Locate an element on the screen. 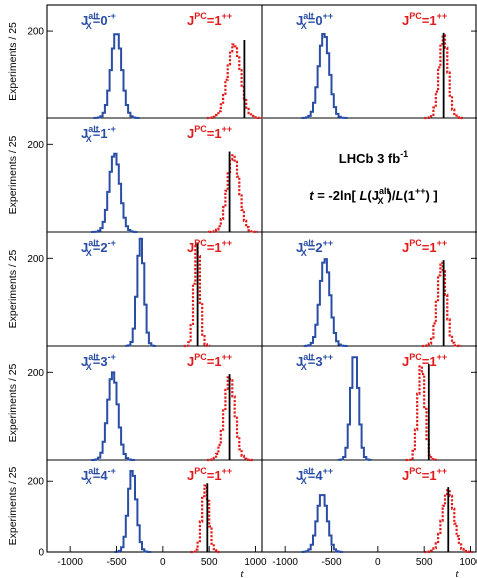  alt-hypothesis-label: Jalt X=2++ is located at coordinates (314, 248).